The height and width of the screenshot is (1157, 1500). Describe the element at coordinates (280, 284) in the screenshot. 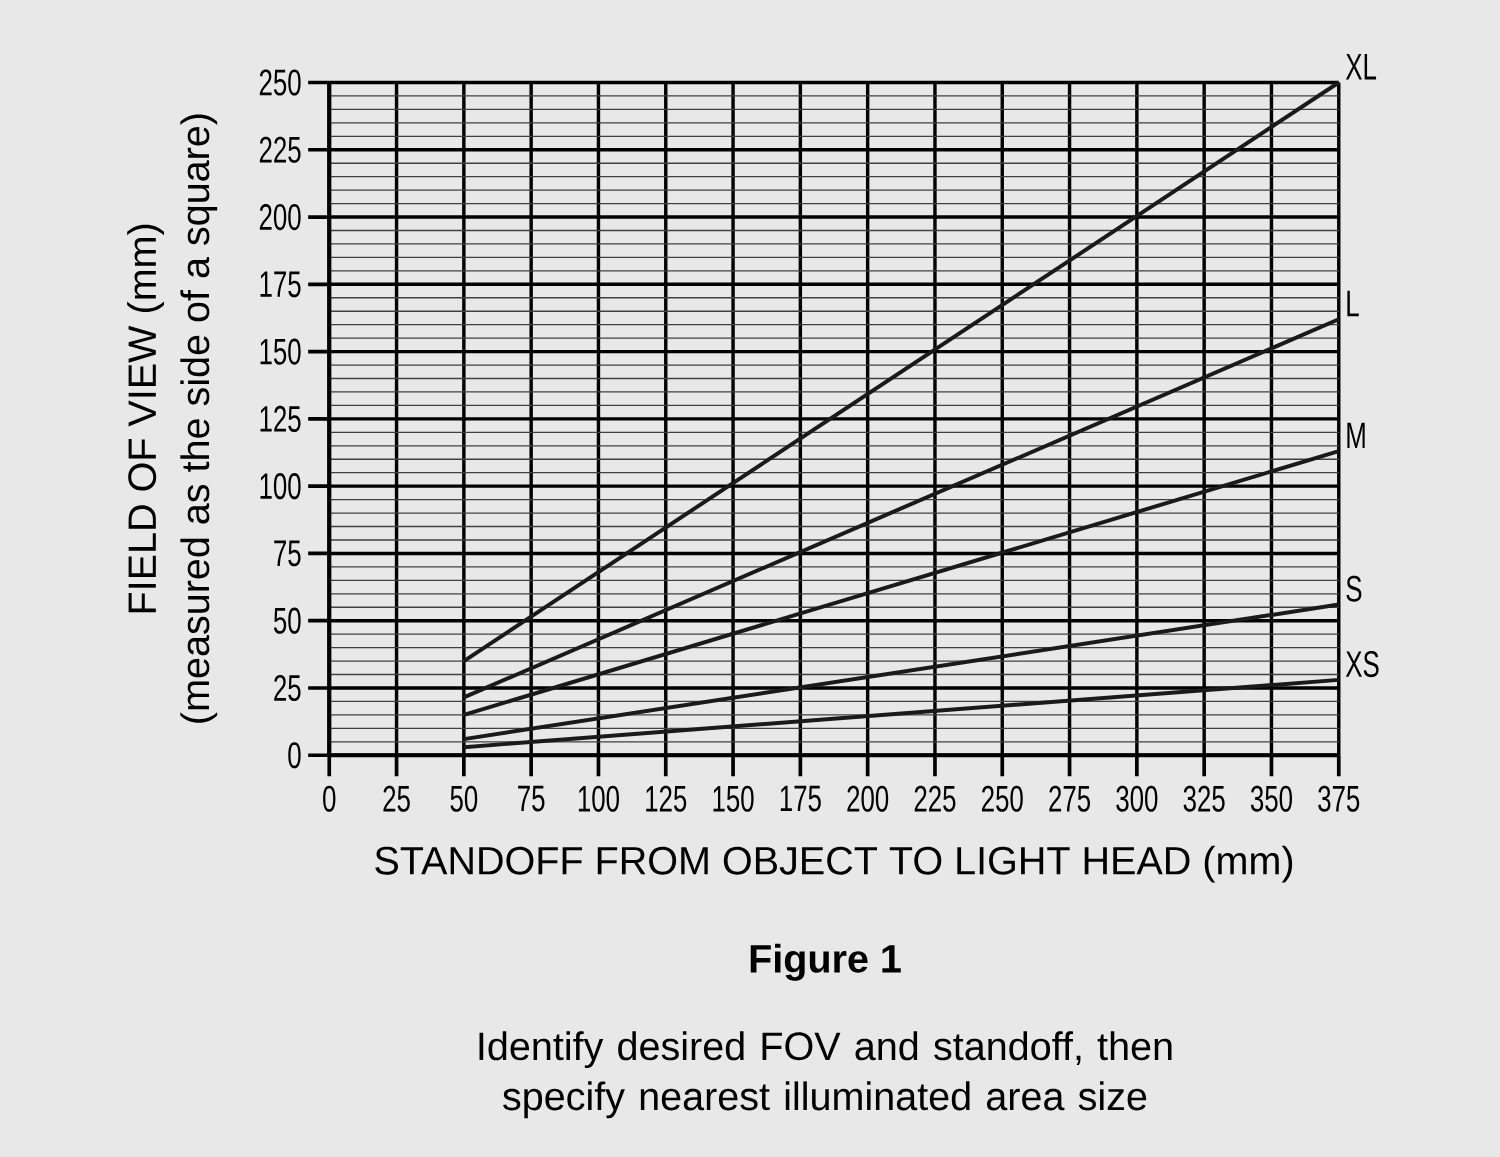

I see `y-tick-label: 175` at that location.